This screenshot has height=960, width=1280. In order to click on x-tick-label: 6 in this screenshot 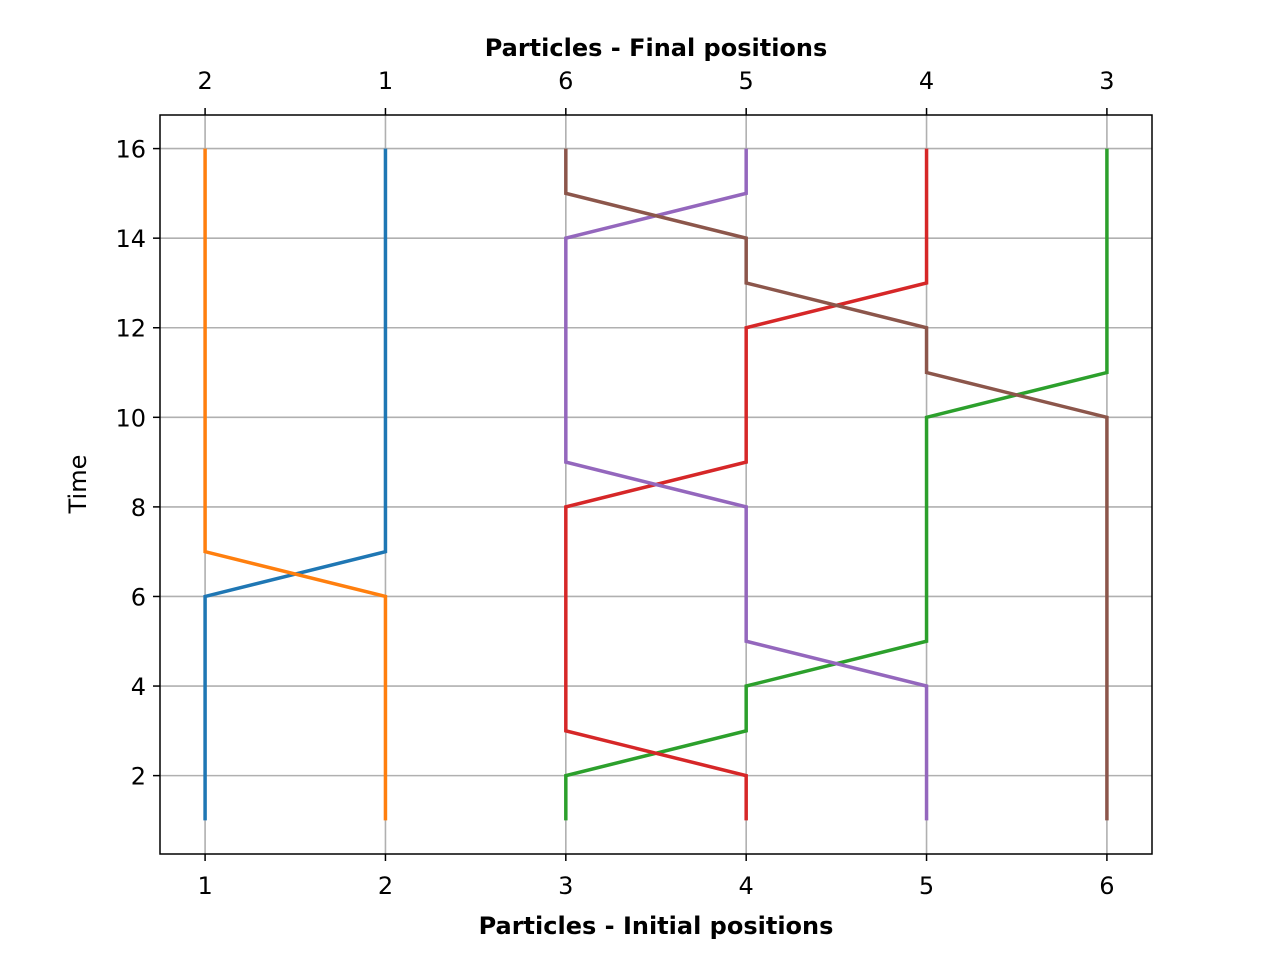, I will do `click(1106, 886)`.